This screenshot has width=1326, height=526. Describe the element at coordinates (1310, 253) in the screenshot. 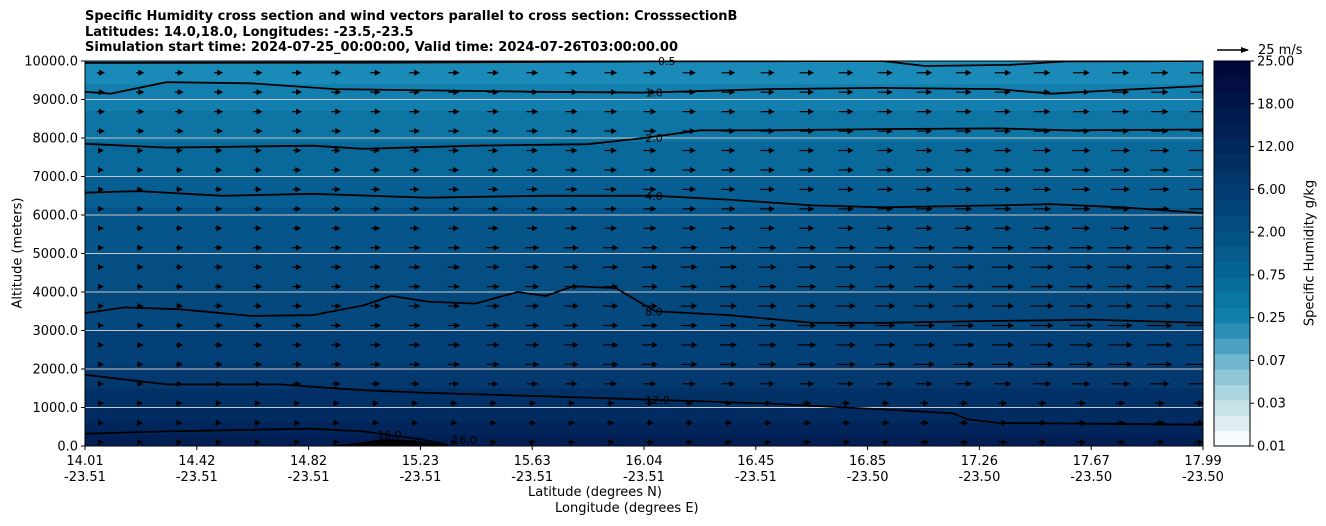

I see `colorbar-label: Specific Humidity g/kg` at that location.